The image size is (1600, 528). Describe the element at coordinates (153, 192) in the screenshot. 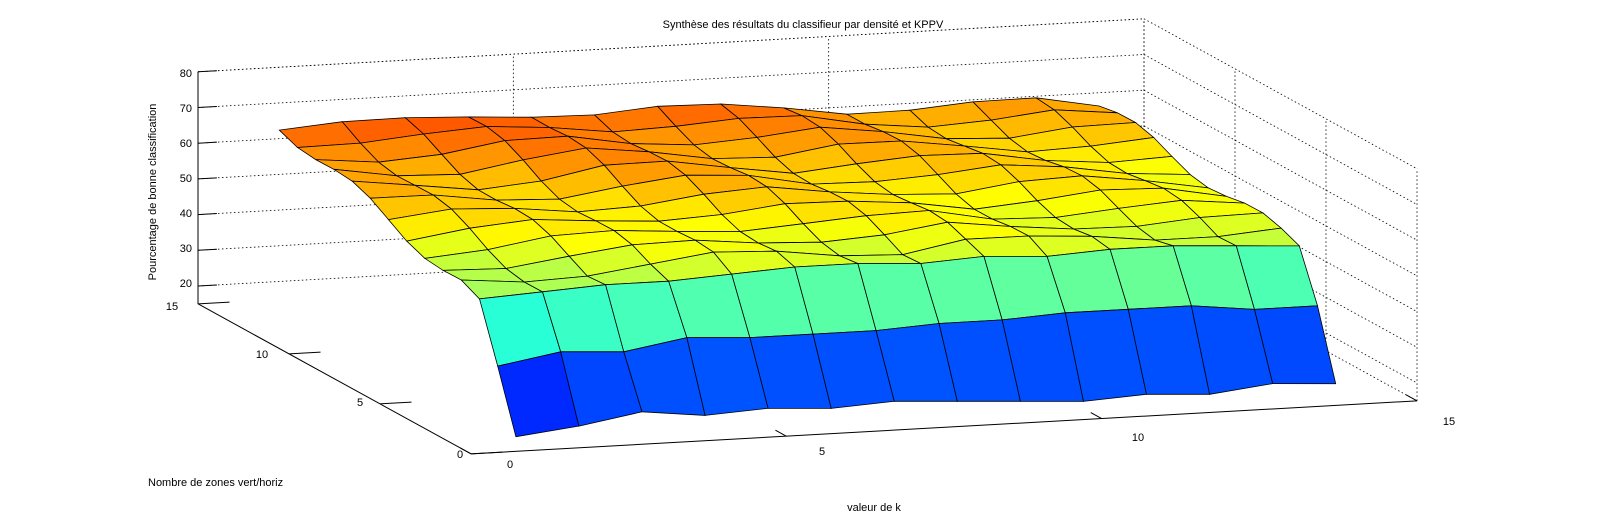

I see `z-axis-label: Pourcentage de bonne classification` at that location.